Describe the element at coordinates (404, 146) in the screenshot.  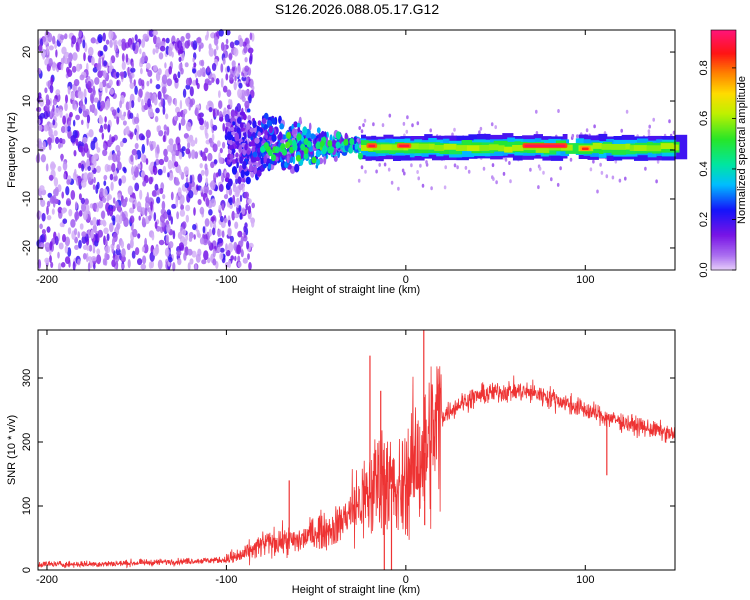
I see `strong-segment-core` at that location.